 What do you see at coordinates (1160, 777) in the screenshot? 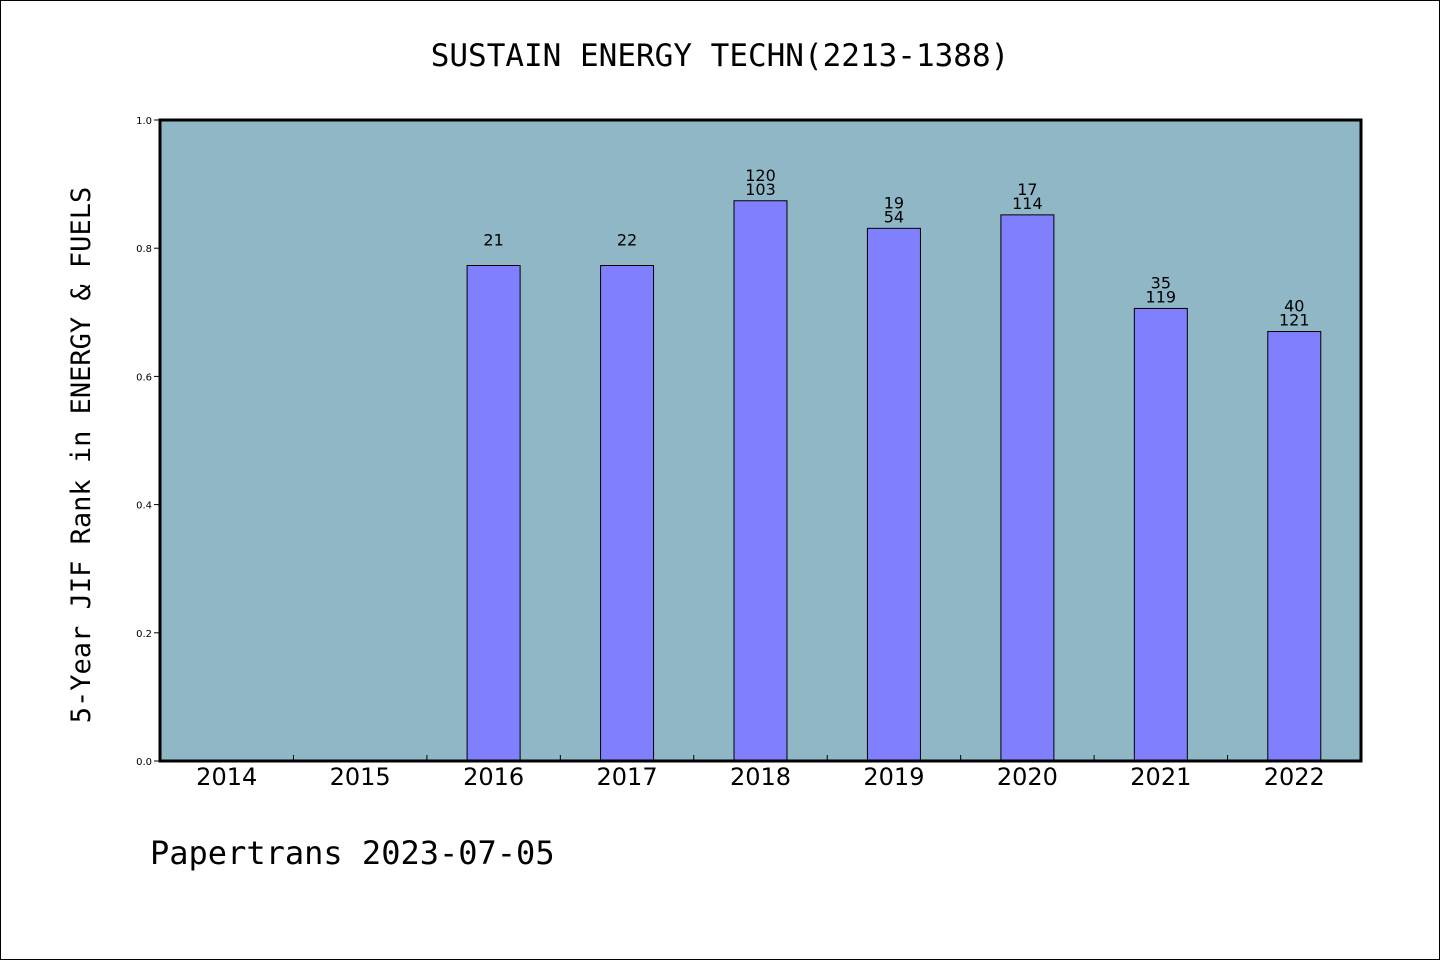
I see `x-tick-label: 2021` at bounding box center [1160, 777].